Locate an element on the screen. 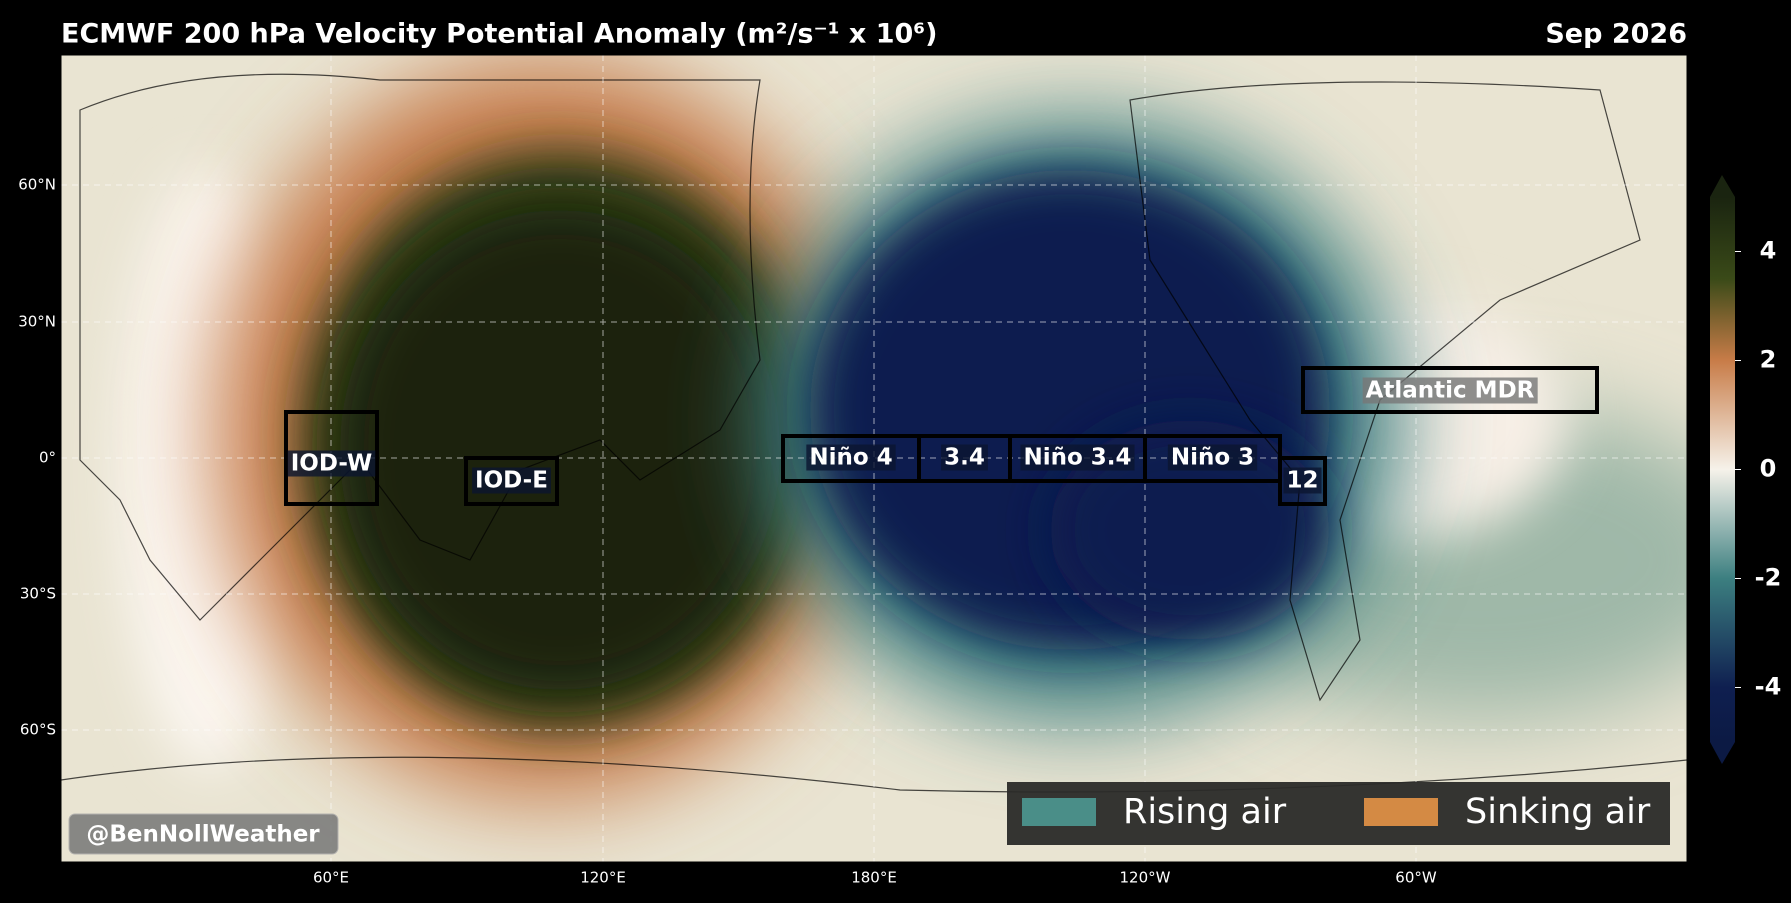  watermark: @BenNollWeather is located at coordinates (203, 835).